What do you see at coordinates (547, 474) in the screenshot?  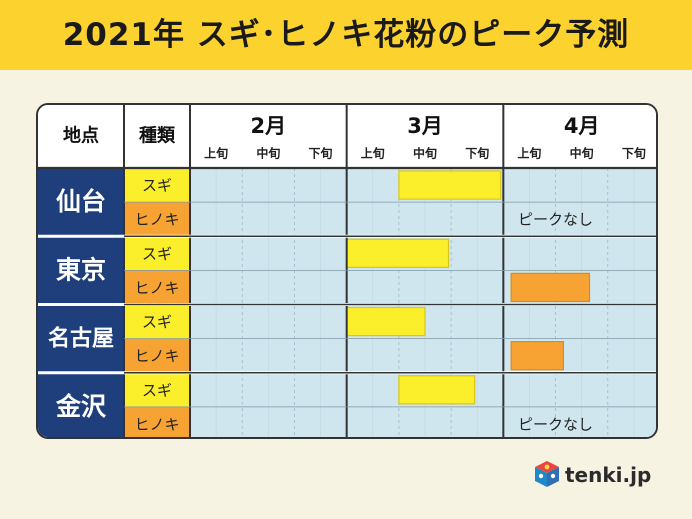 I see `tenki-cube-icon` at bounding box center [547, 474].